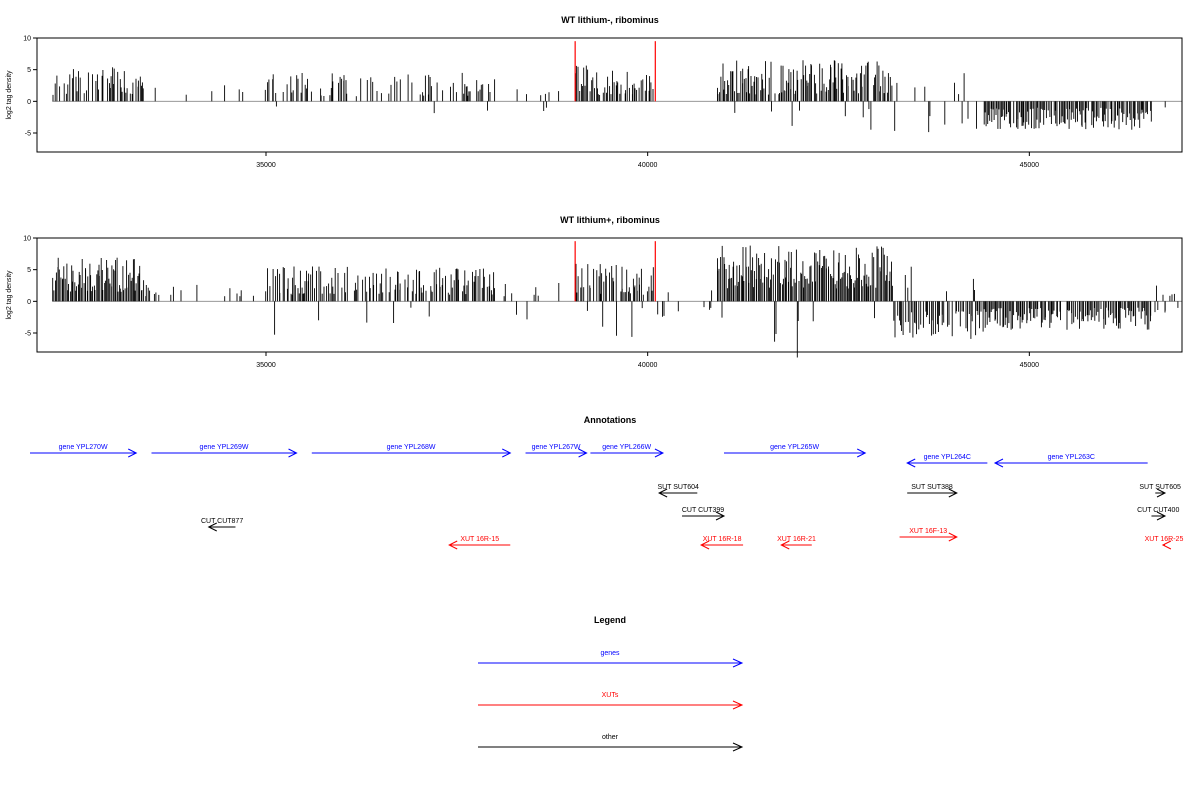 This screenshot has width=1200, height=800. I want to click on legend-items: genes XUTs other, so click(611, 701).